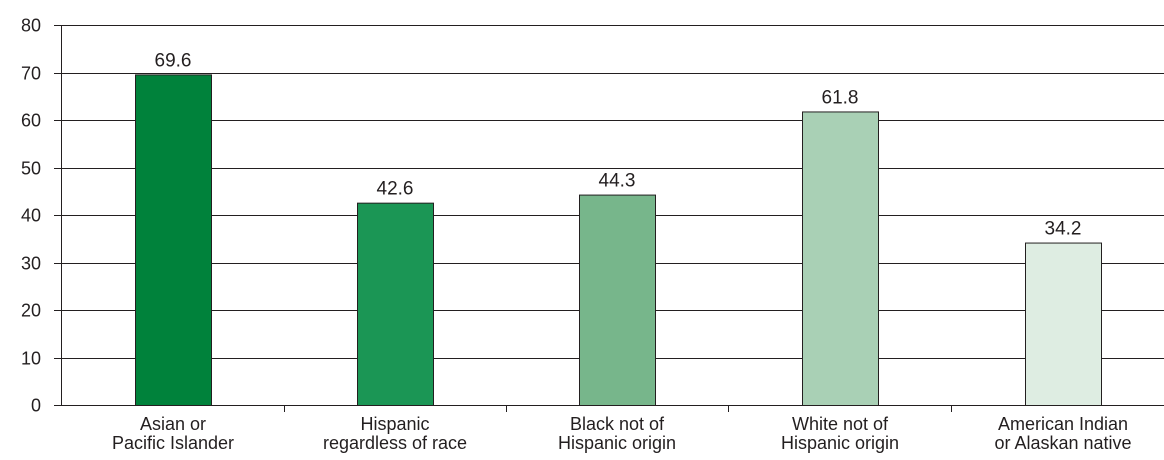 This screenshot has height=460, width=1164. I want to click on category-label-2-line-1: Hispanic origin, so click(617, 443).